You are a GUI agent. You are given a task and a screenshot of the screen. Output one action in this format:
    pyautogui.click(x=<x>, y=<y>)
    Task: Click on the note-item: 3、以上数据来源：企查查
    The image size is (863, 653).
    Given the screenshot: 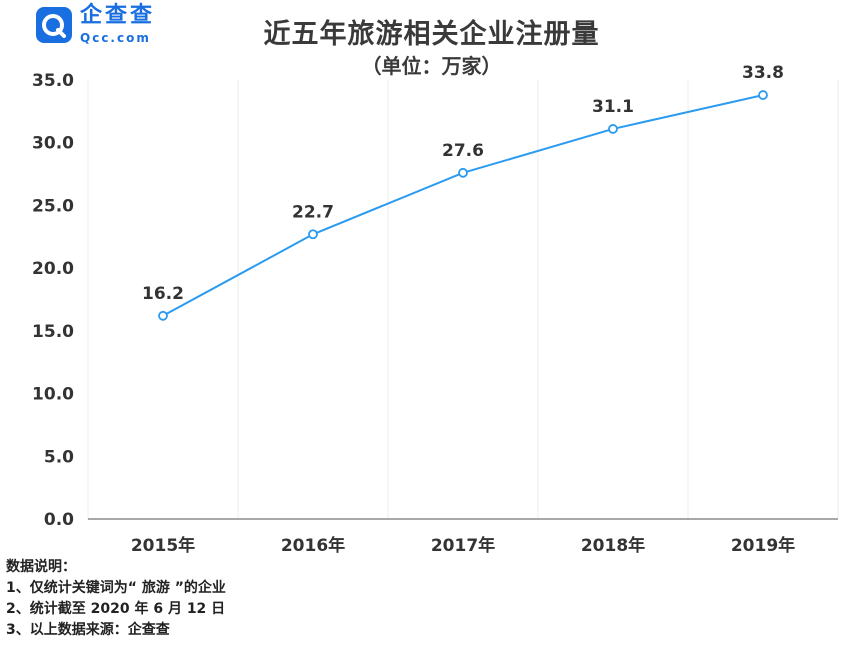 What is the action you would take?
    pyautogui.click(x=88, y=630)
    